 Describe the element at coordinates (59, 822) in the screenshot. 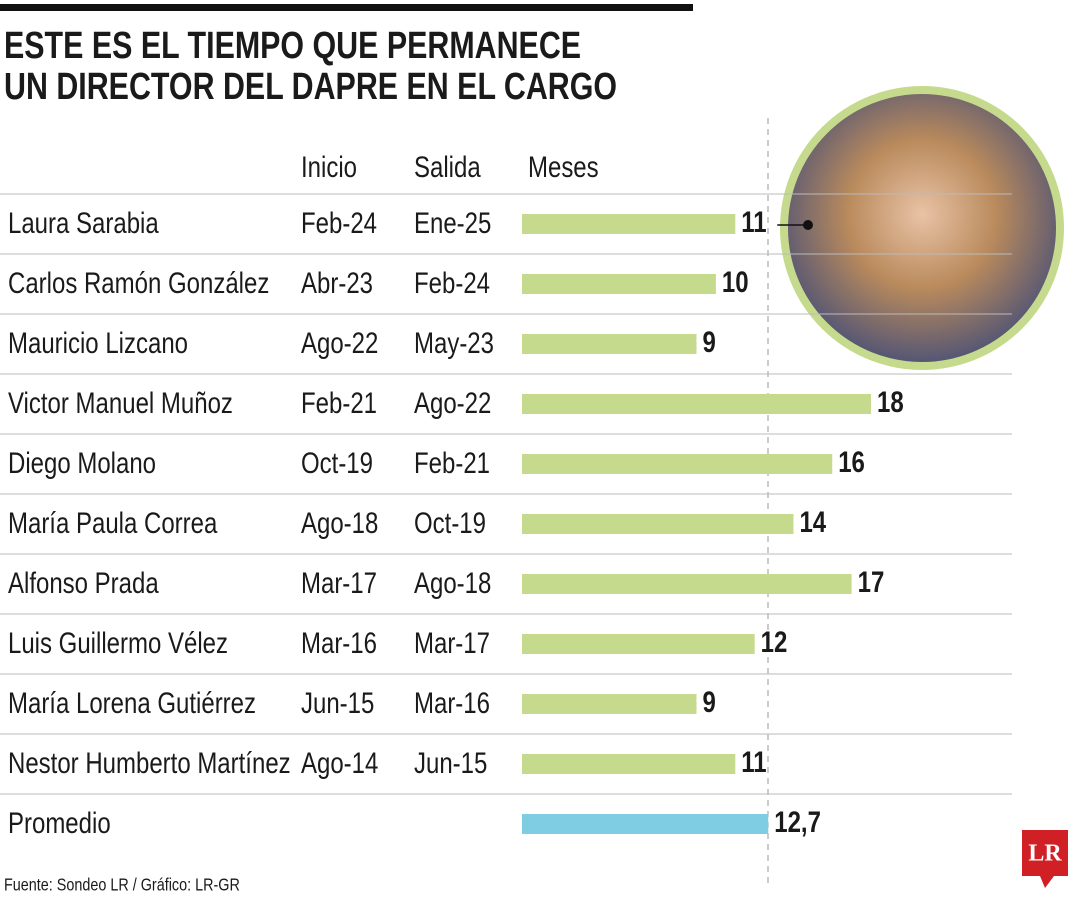

I see `row-label: Promedio` at that location.